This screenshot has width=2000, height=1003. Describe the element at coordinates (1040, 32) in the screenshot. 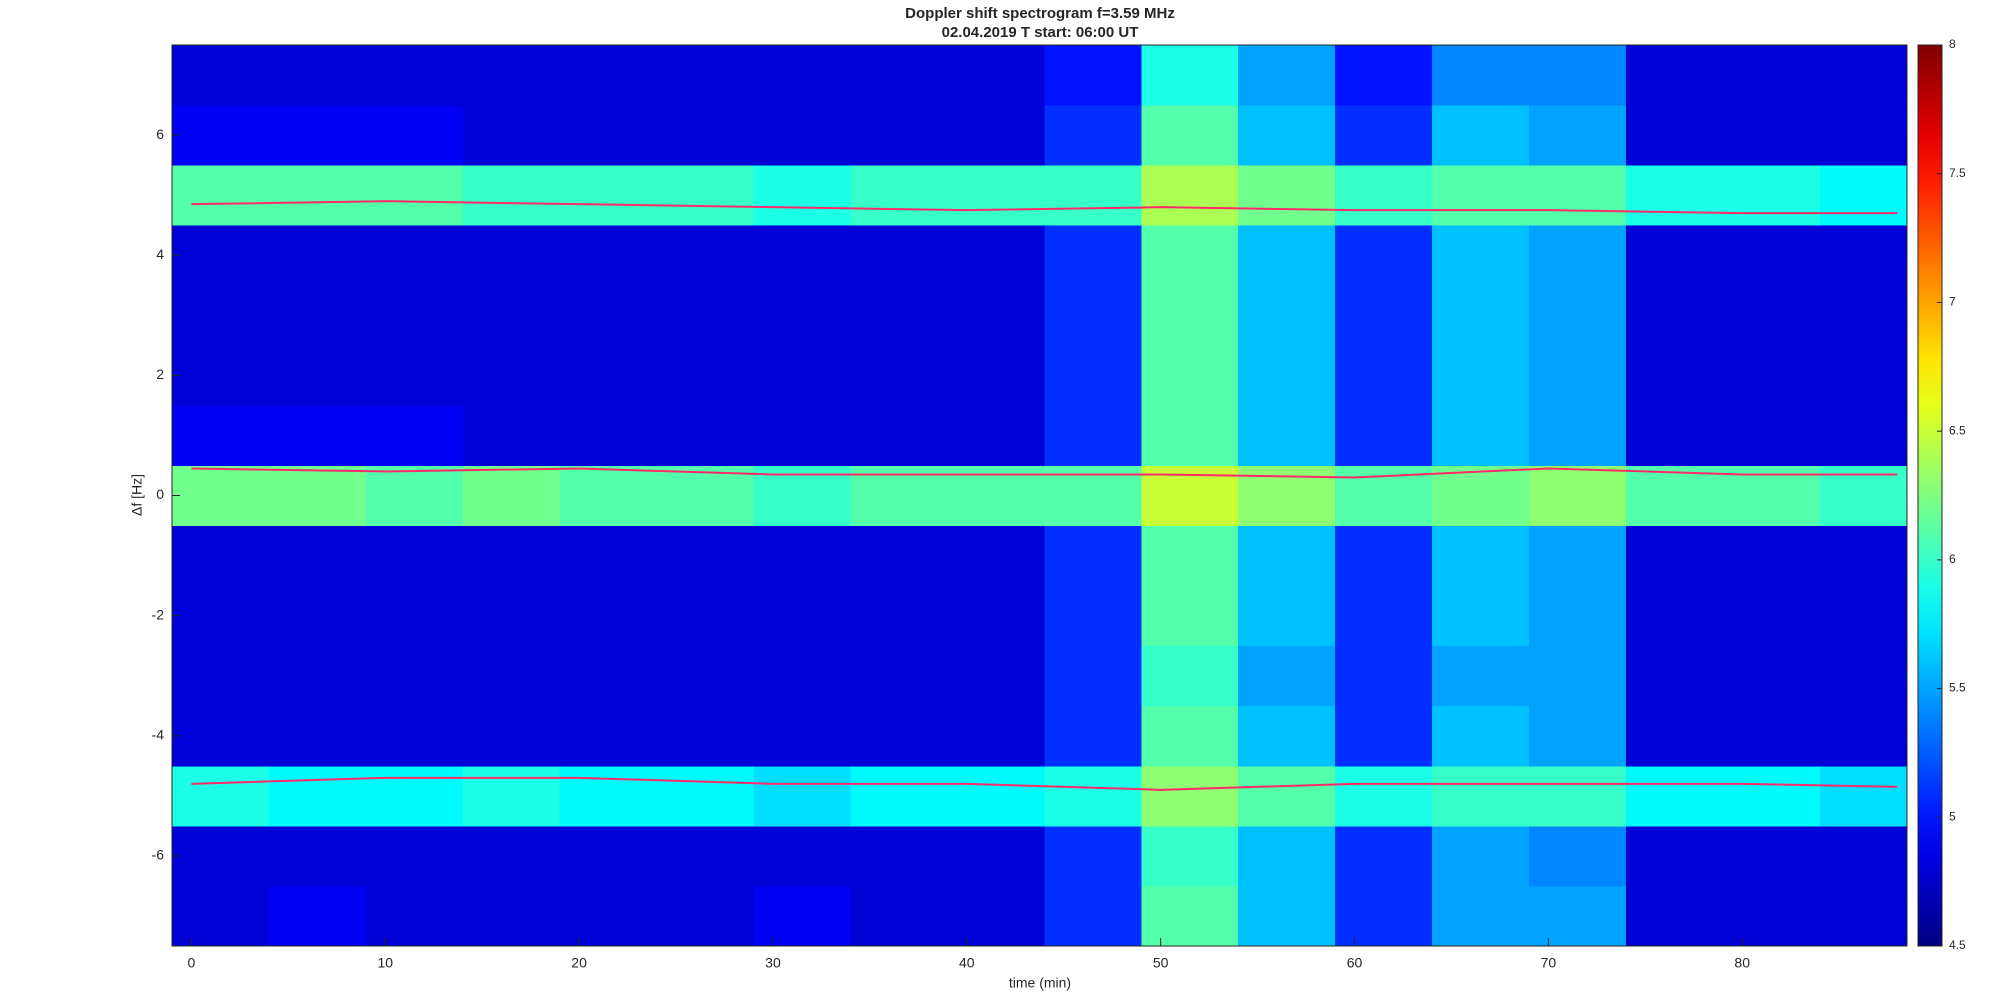

I see `chart-subtitle: 02.04.2019 T start: 06:00 UT` at that location.